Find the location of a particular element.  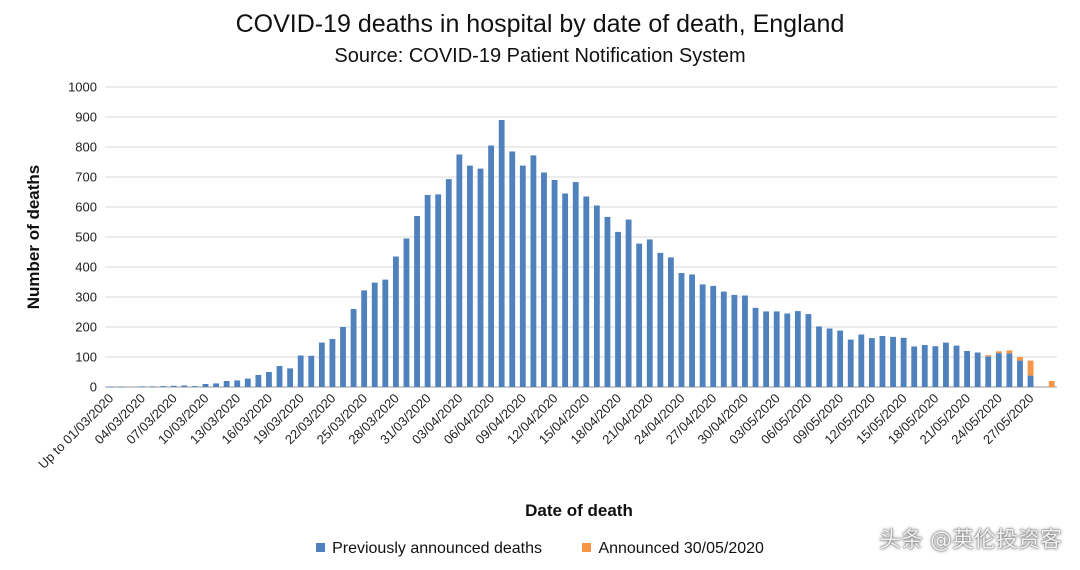

y-axis-title: Number of deaths is located at coordinates (33, 237).